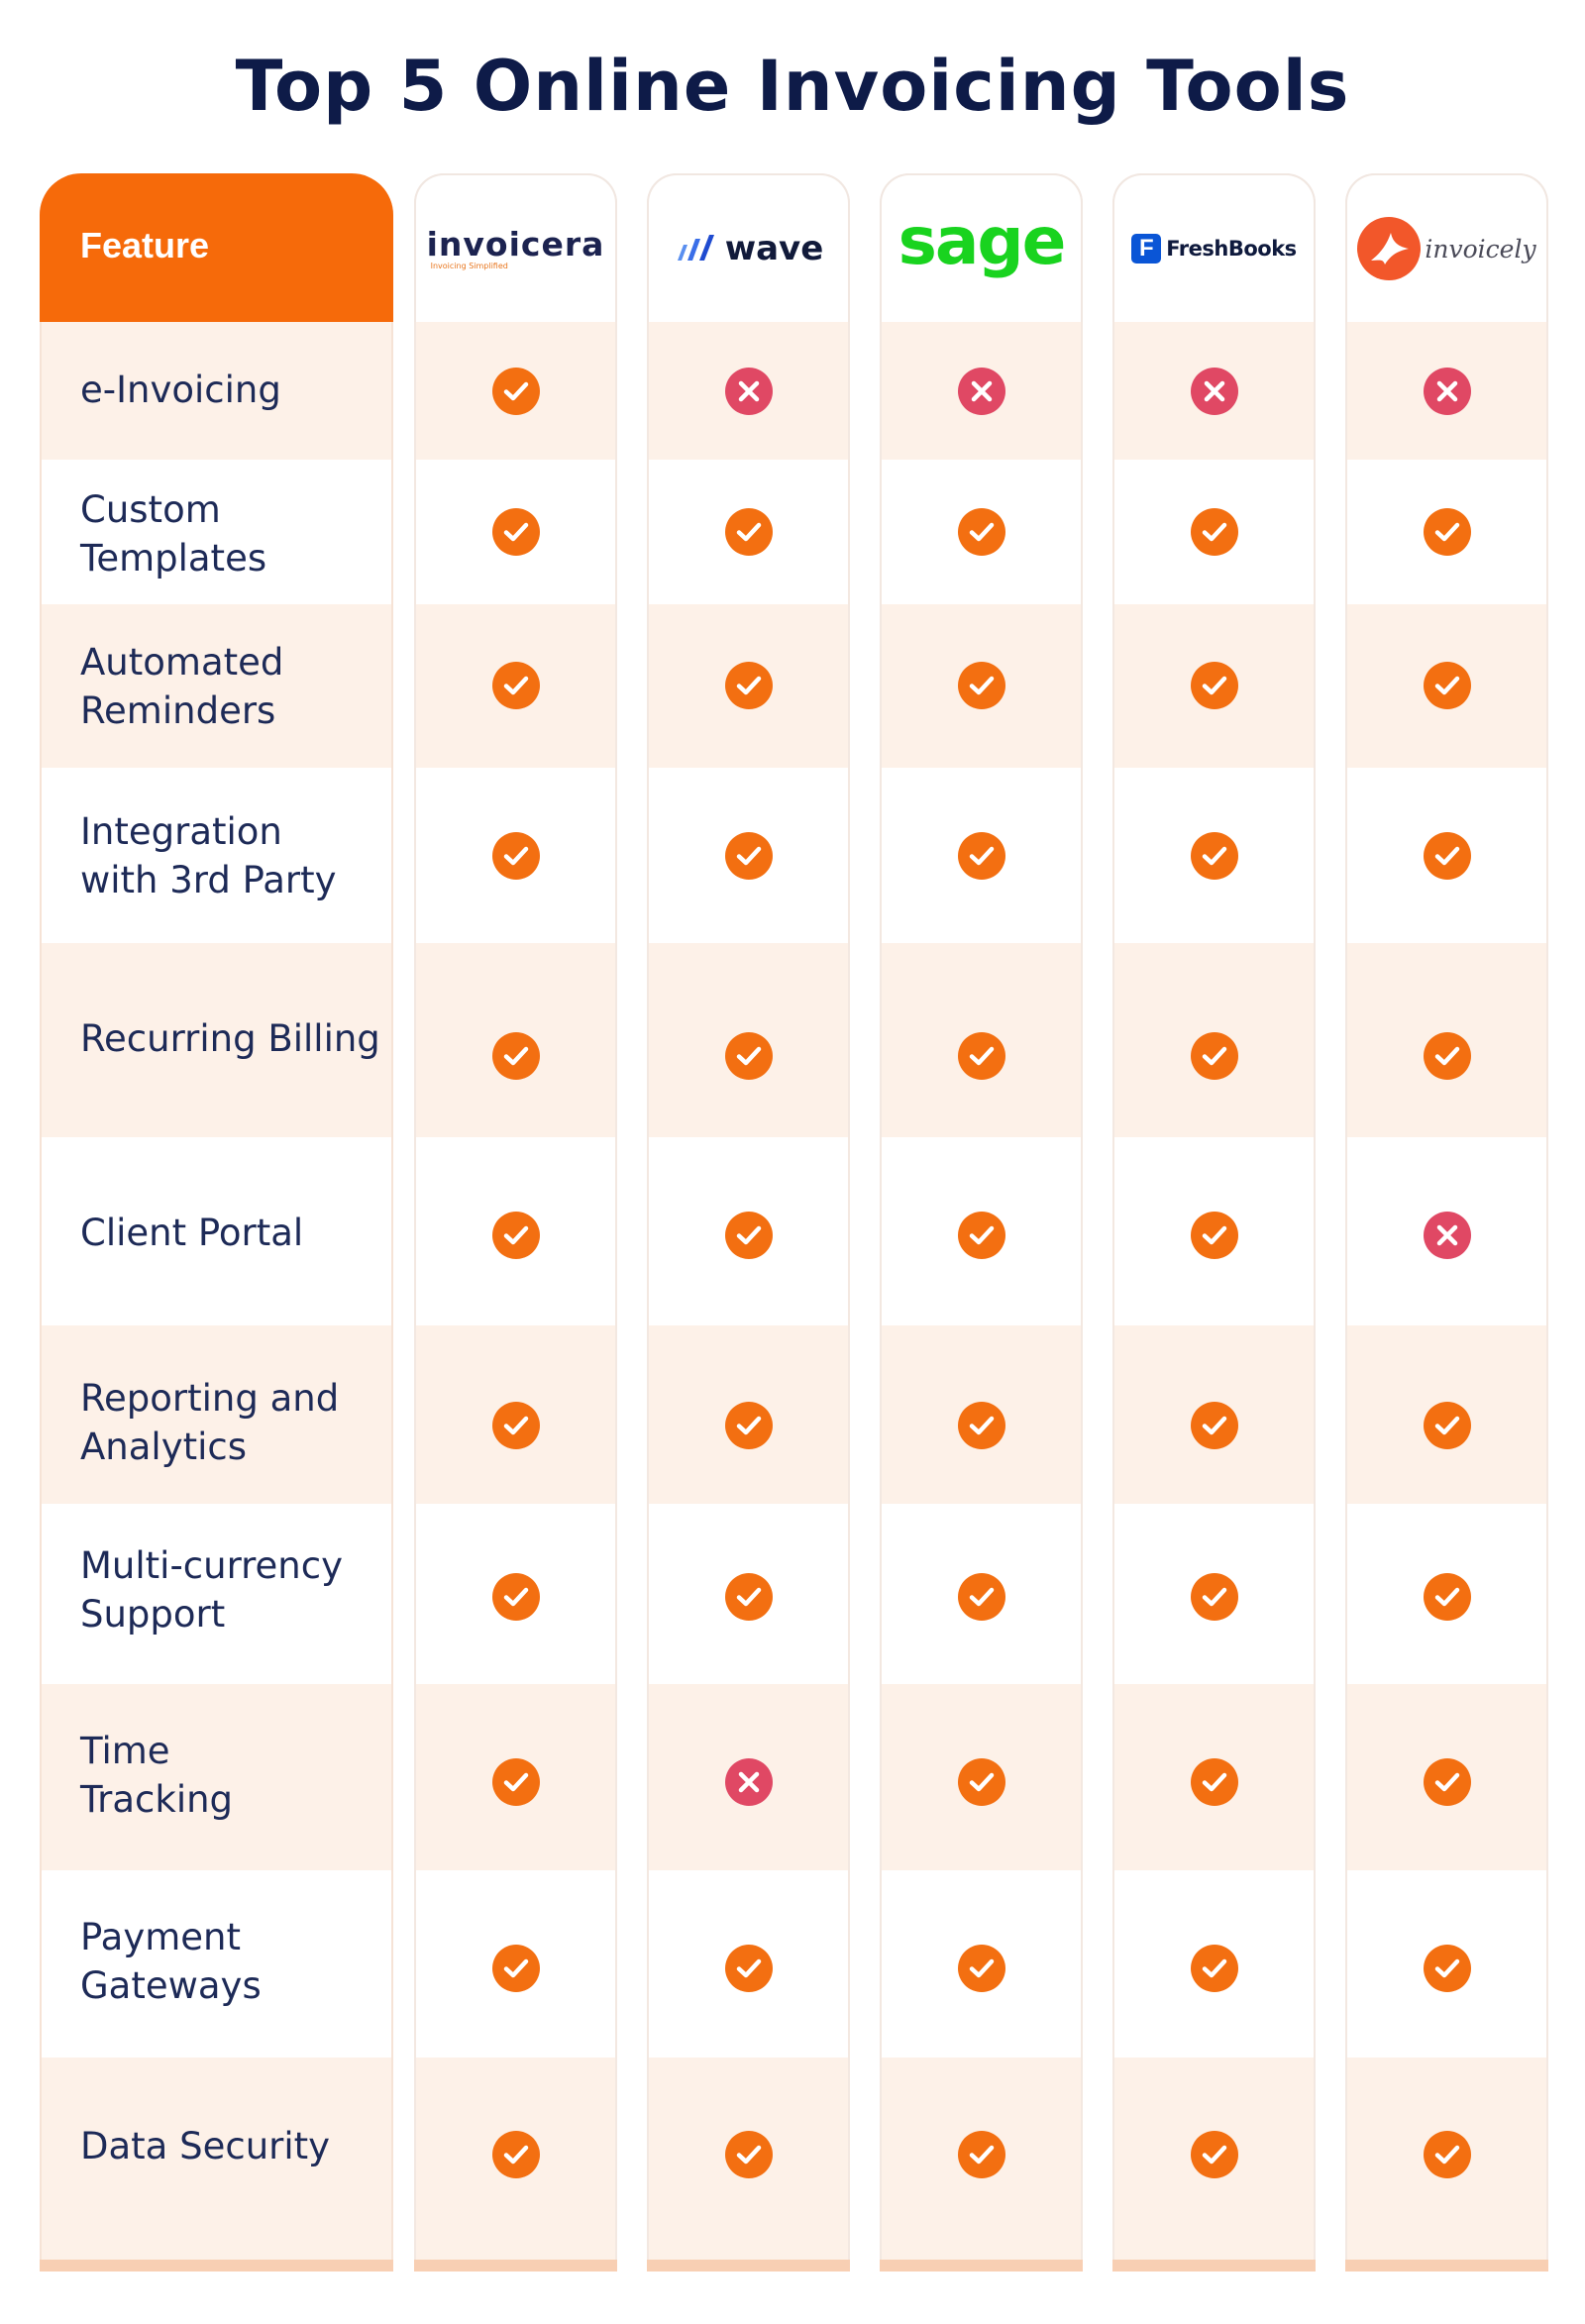 The height and width of the screenshot is (2324, 1585). What do you see at coordinates (1480, 249) in the screenshot?
I see `tool-name: invoicely` at bounding box center [1480, 249].